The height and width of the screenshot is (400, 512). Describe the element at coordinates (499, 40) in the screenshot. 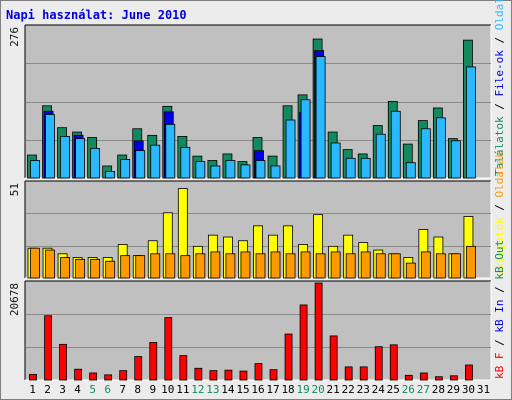

I see `top-legend-entry: /` at that location.